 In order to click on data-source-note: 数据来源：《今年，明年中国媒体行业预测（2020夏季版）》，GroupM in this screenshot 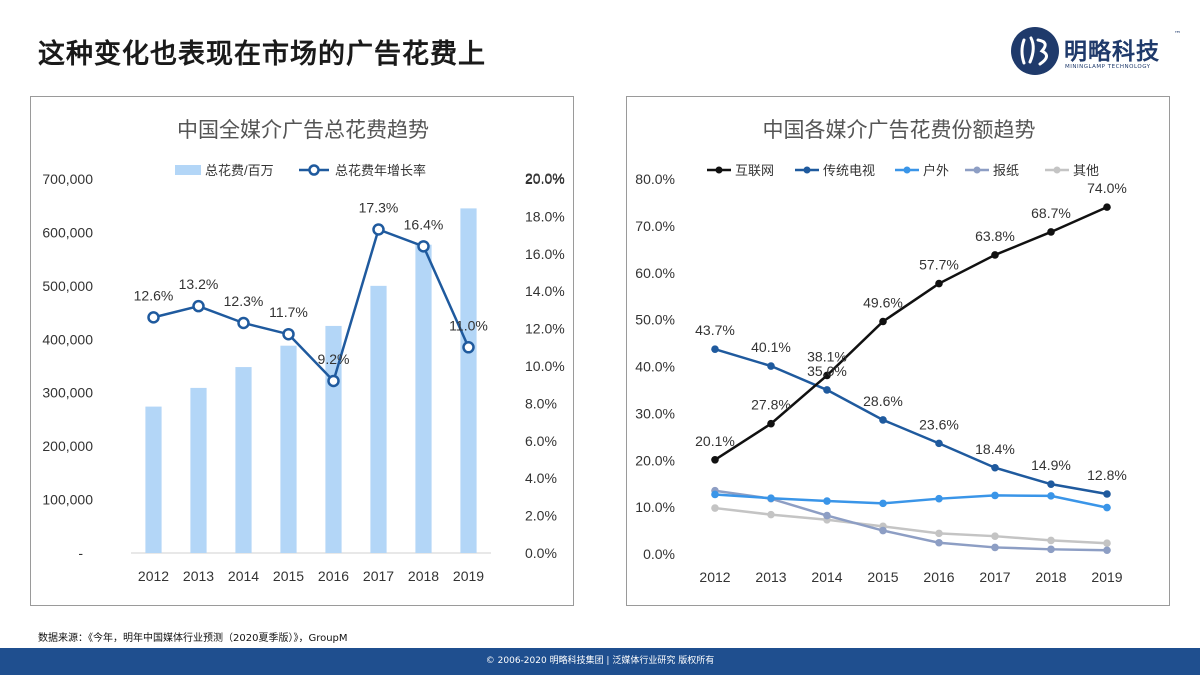, I will do `click(193, 638)`.